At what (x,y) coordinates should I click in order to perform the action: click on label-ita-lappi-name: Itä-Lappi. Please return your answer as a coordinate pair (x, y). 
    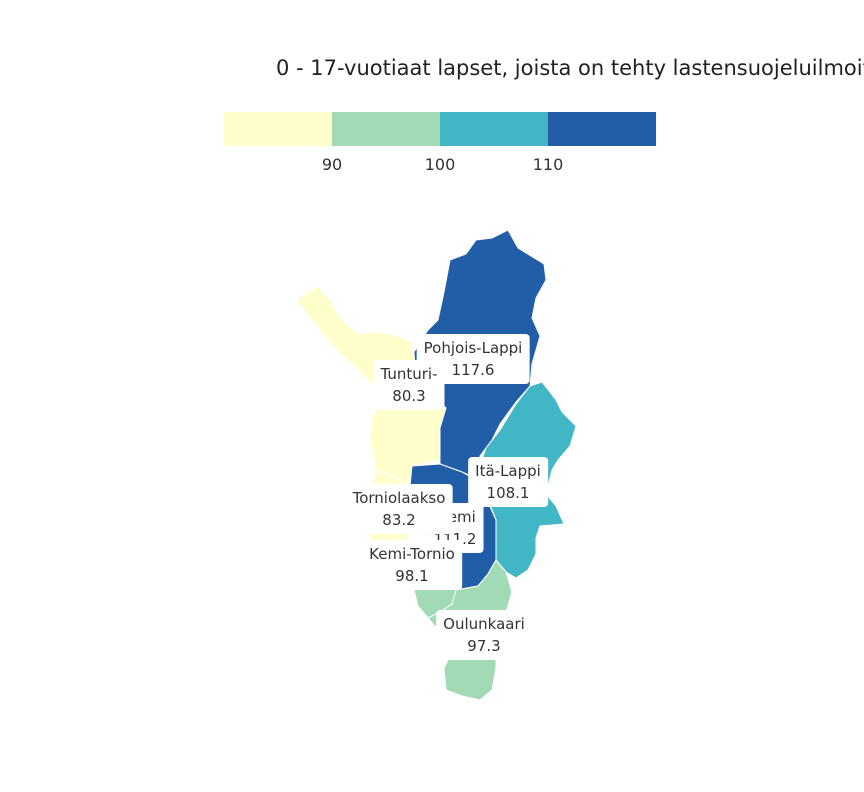
    Looking at the image, I should click on (508, 471).